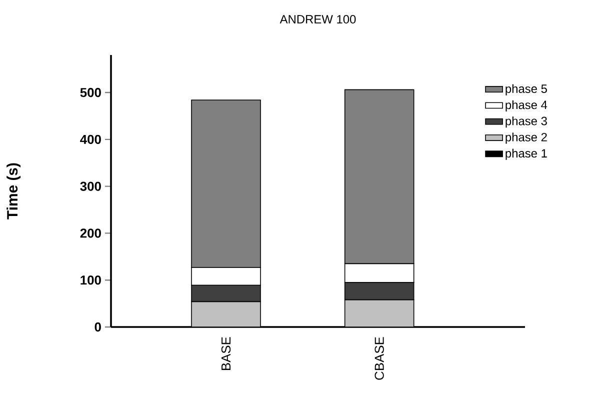 This screenshot has width=593, height=401. Describe the element at coordinates (90, 139) in the screenshot. I see `y-tick-label: 400` at that location.